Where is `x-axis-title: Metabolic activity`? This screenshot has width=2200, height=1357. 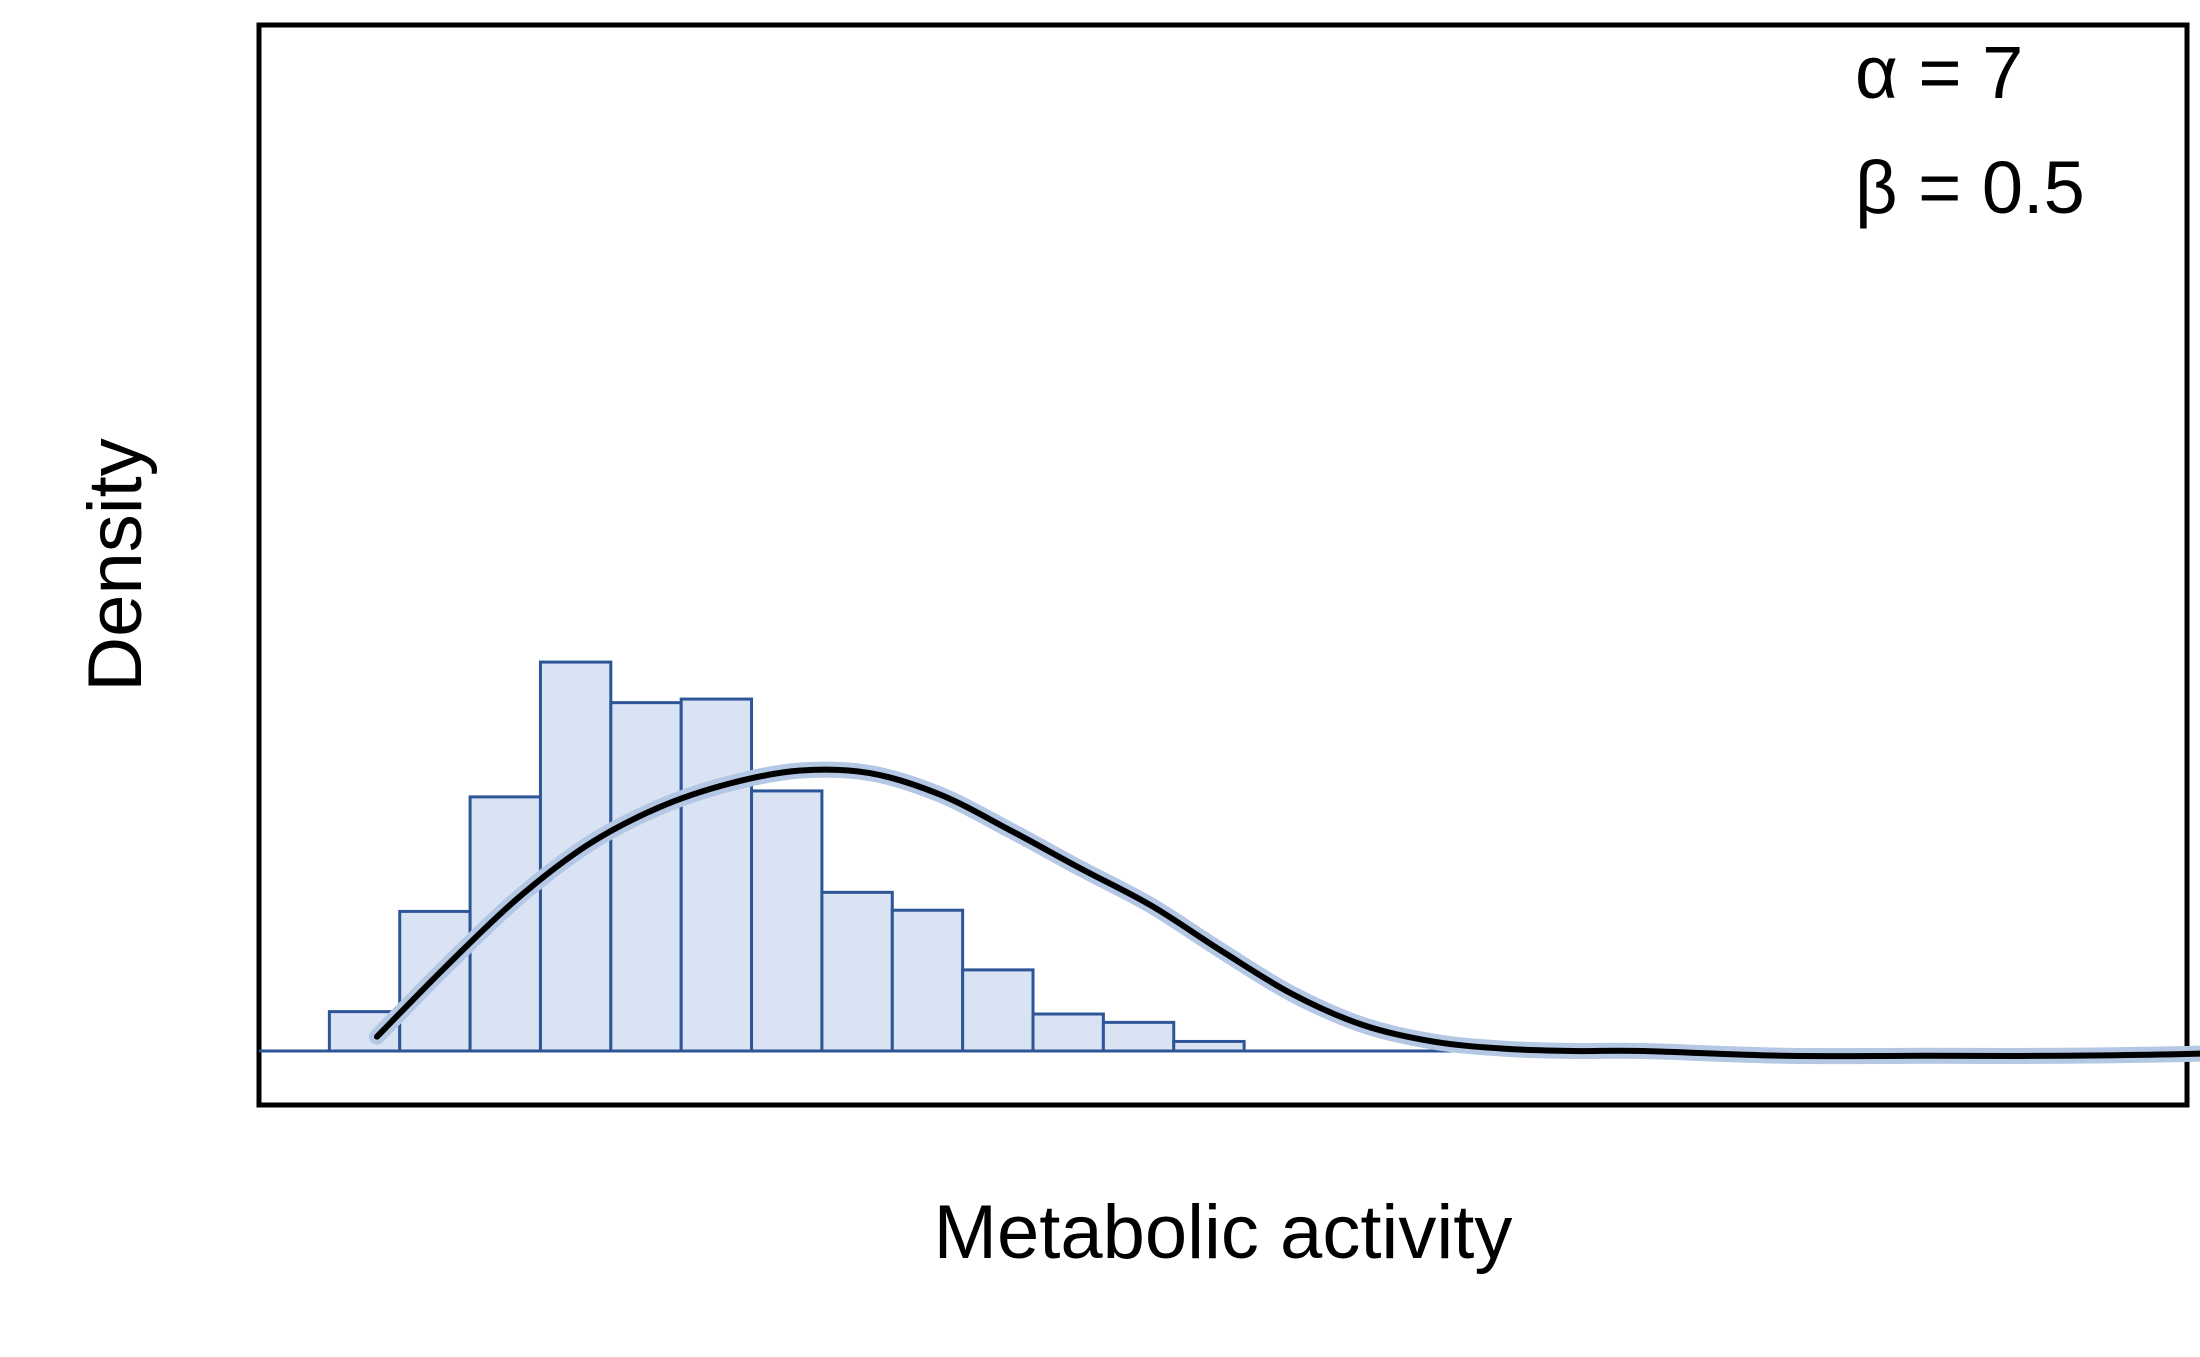 x-axis-title: Metabolic activity is located at coordinates (1223, 1232).